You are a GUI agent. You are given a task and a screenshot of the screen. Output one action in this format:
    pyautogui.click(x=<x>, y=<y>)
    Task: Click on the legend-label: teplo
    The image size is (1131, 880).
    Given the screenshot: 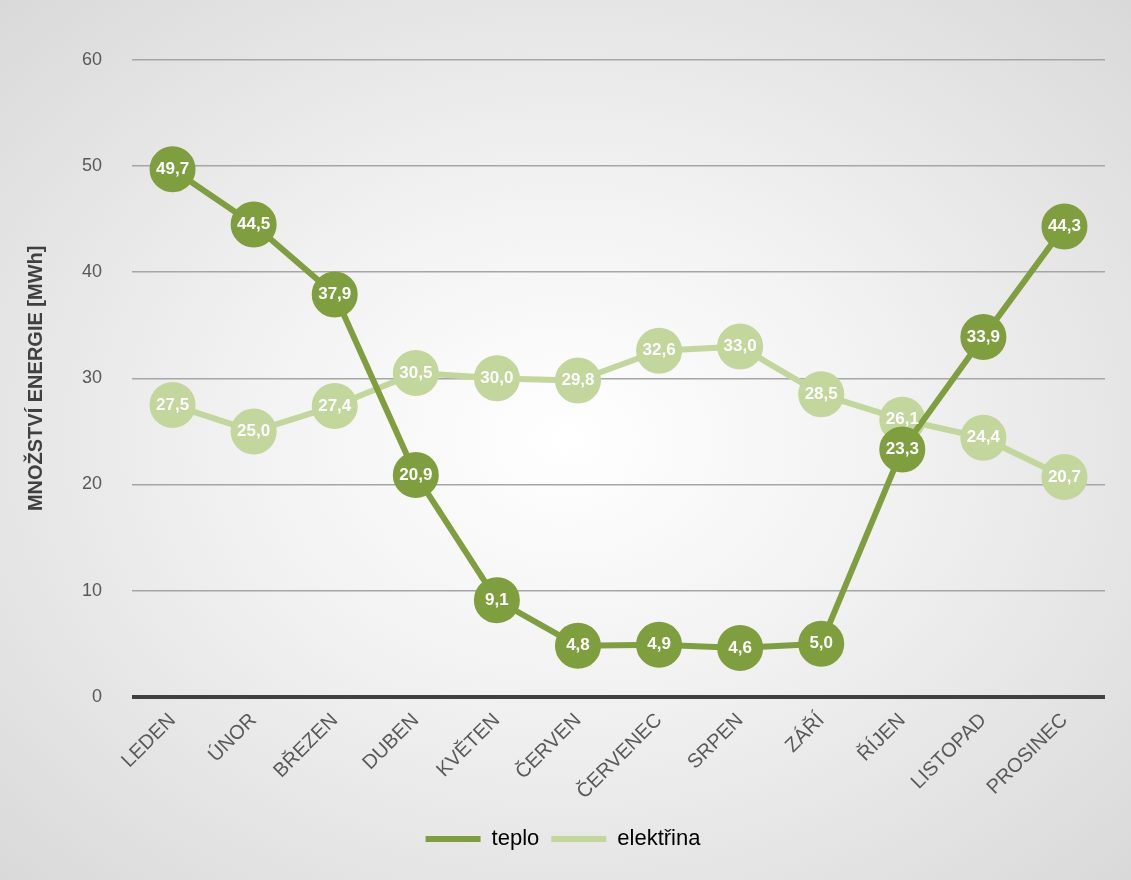 What is the action you would take?
    pyautogui.click(x=515, y=838)
    